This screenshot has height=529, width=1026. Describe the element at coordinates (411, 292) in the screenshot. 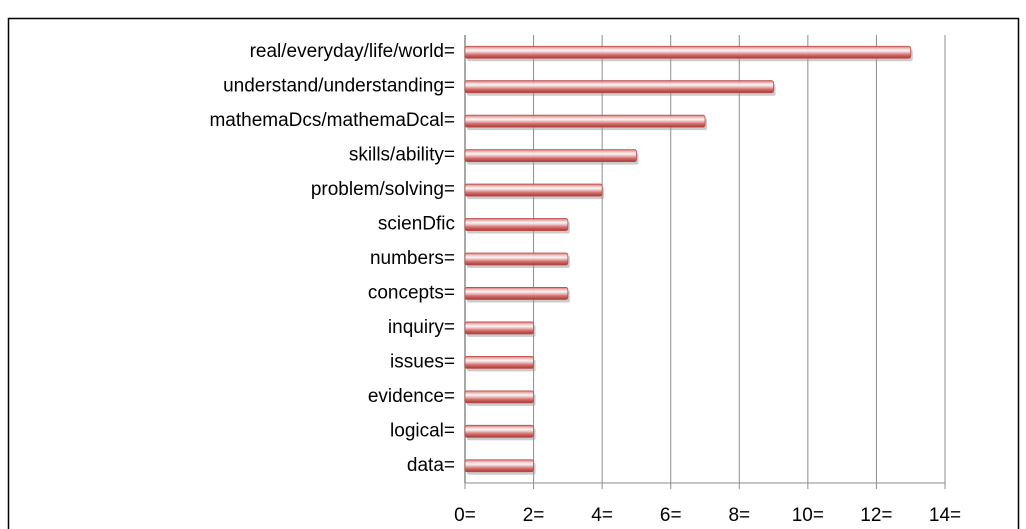

I see `y-tick-label: concepts=` at that location.